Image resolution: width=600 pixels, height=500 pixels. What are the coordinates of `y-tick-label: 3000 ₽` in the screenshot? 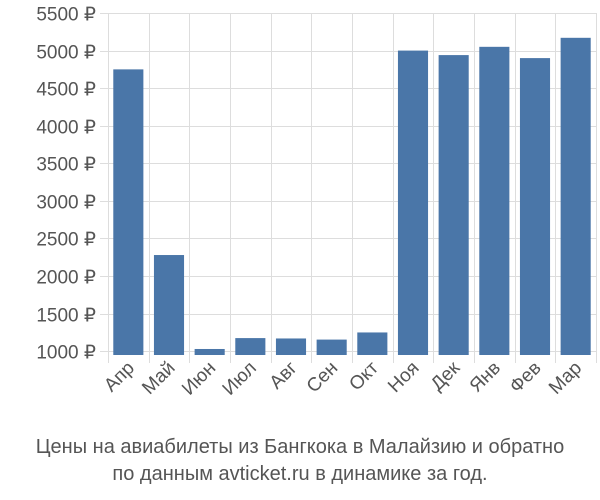 It's located at (66, 203).